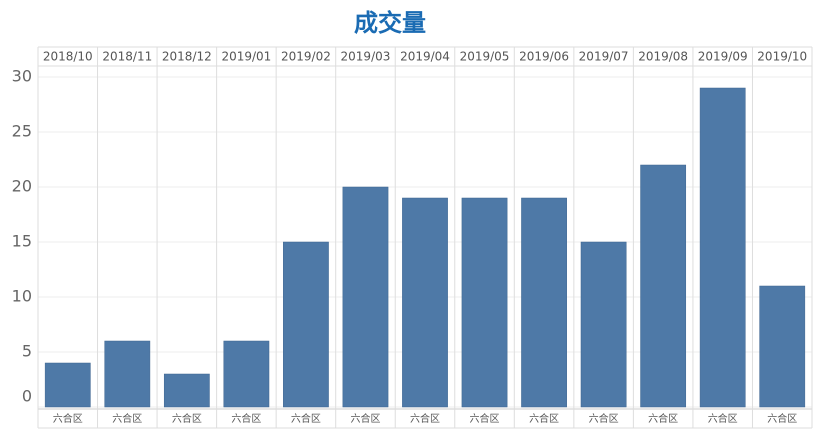 The image size is (820, 434). I want to click on y-tick-label: 0, so click(27, 396).